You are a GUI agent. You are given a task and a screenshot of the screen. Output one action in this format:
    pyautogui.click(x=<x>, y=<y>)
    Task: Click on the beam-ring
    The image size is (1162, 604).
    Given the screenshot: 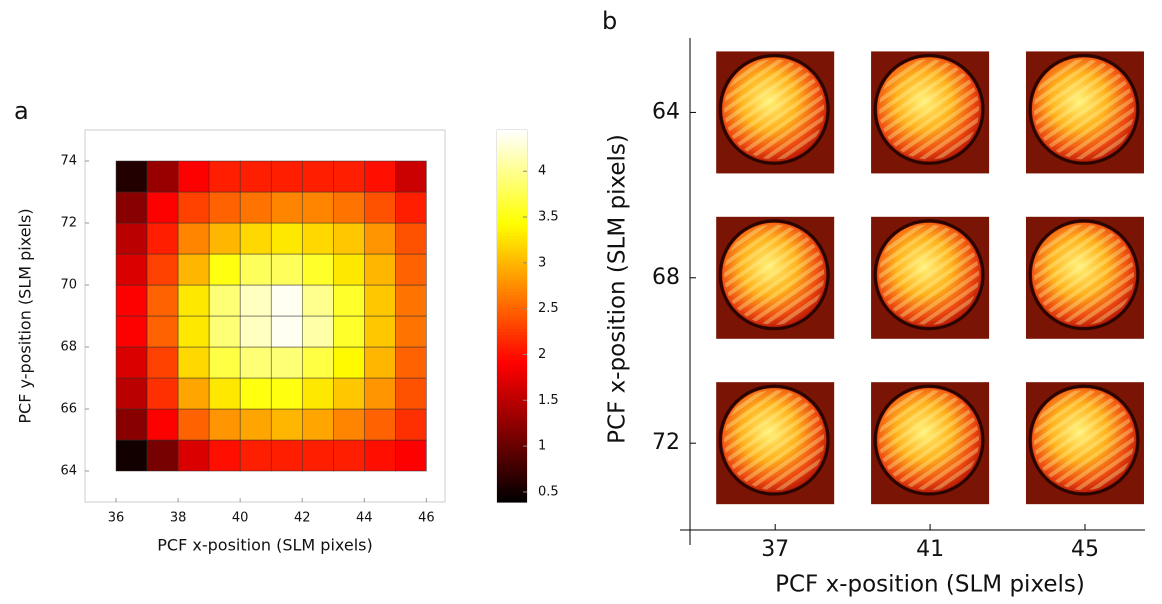 What is the action you would take?
    pyautogui.click(x=774, y=275)
    